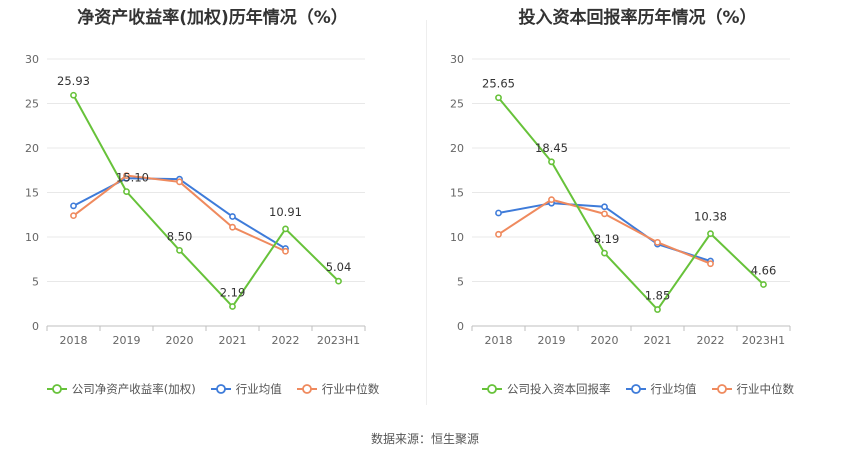 Image resolution: width=850 pixels, height=459 pixels. What do you see at coordinates (339, 267) in the screenshot?
I see `data-label: 5.04` at bounding box center [339, 267].